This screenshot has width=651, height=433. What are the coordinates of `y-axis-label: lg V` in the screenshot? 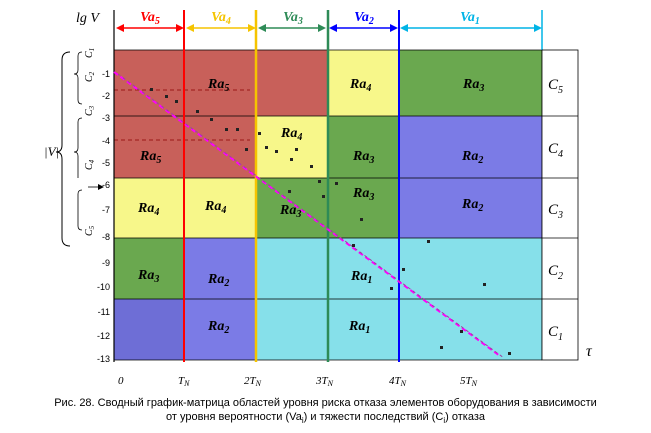 It's located at (88, 18).